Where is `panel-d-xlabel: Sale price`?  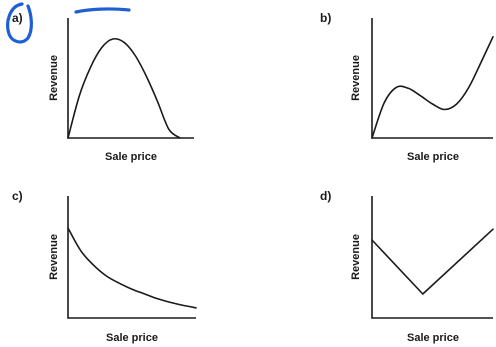
panel-d-xlabel: Sale price is located at coordinates (433, 338).